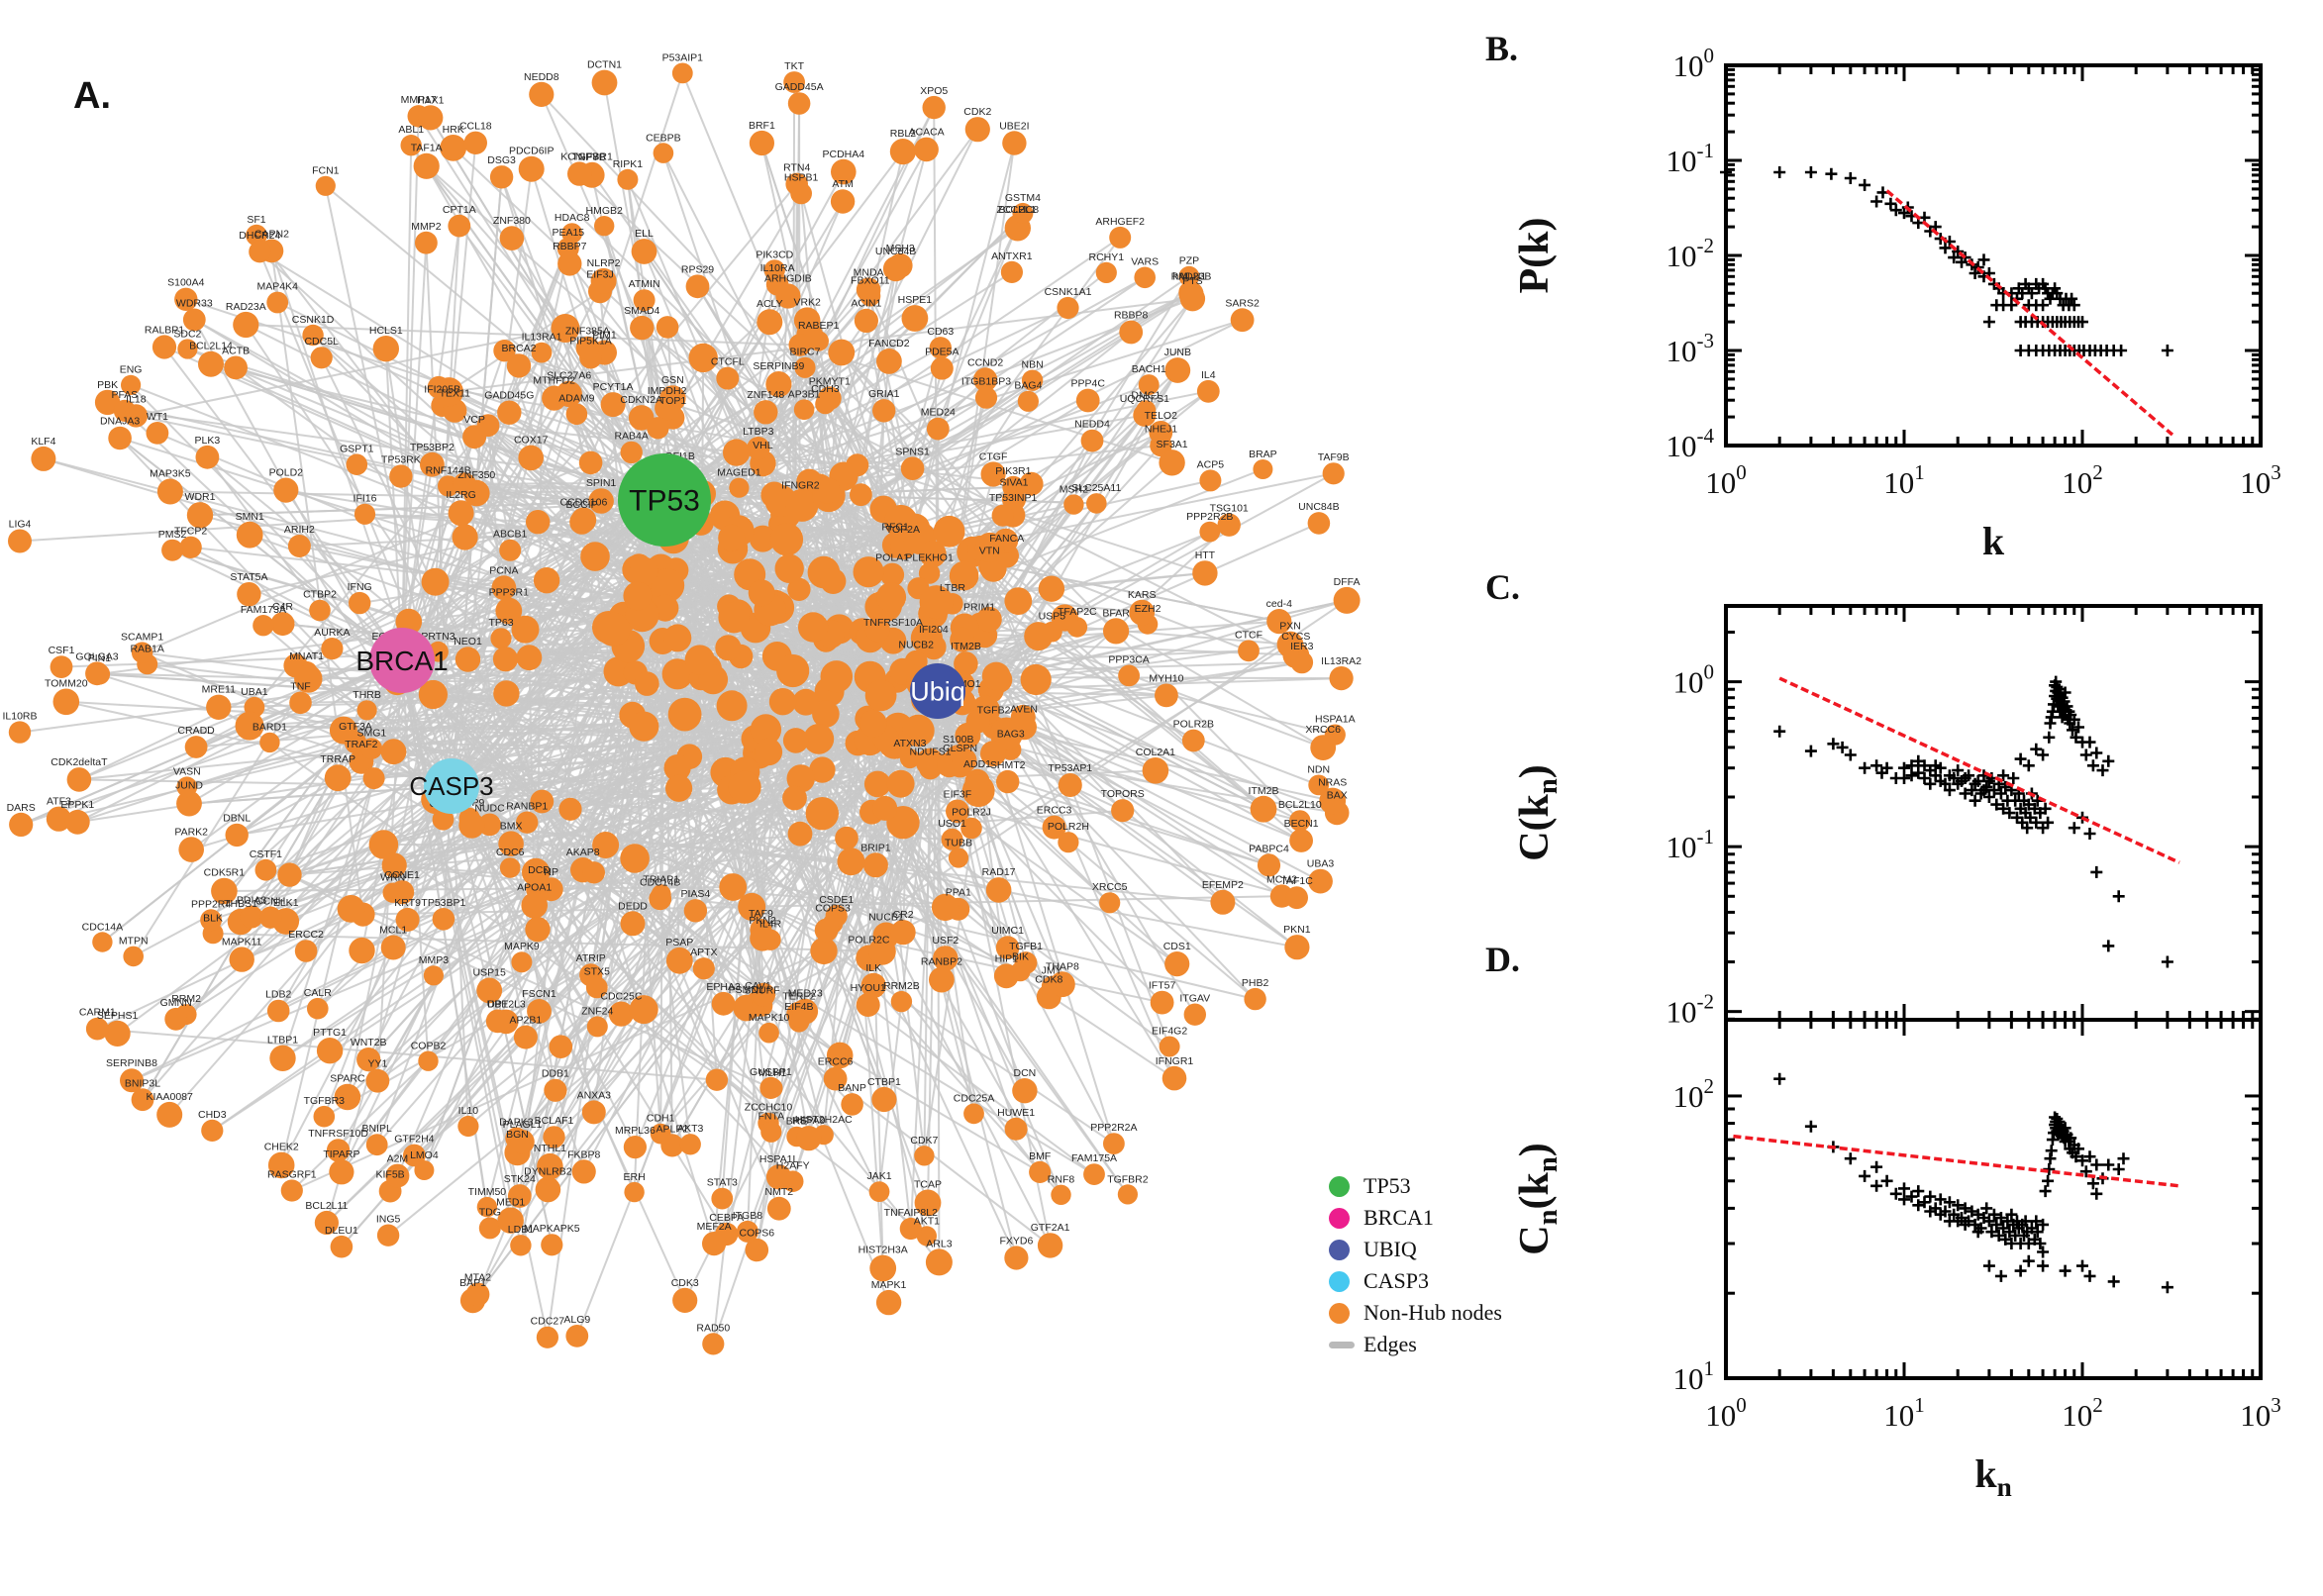 This screenshot has height=1596, width=2323. I want to click on gene-label: IL10, so click(468, 1111).